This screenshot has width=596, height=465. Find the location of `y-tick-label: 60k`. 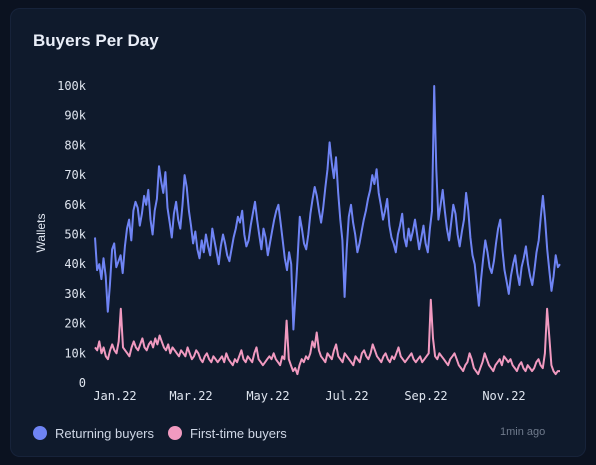

y-tick-label: 60k is located at coordinates (75, 205).